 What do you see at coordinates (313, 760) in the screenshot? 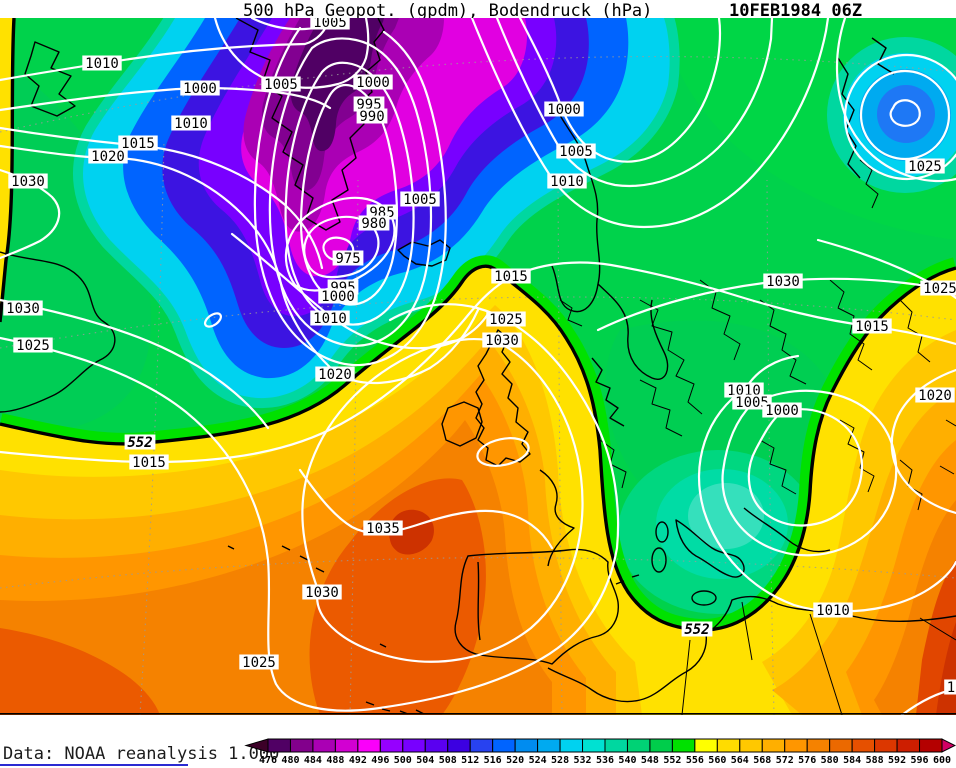
I see `colorbar-tick-label: 484` at bounding box center [313, 760].